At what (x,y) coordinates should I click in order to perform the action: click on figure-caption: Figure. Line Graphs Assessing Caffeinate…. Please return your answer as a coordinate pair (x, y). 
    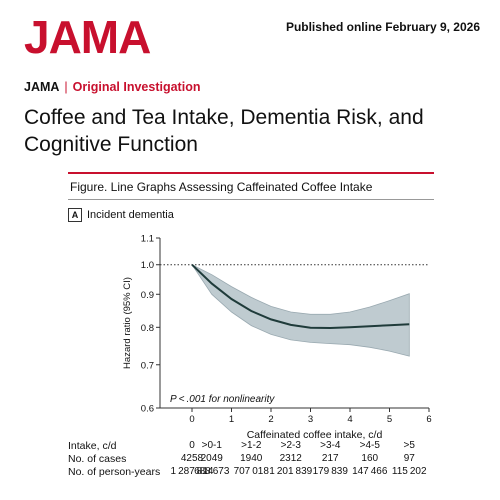
    Looking at the image, I should click on (221, 187).